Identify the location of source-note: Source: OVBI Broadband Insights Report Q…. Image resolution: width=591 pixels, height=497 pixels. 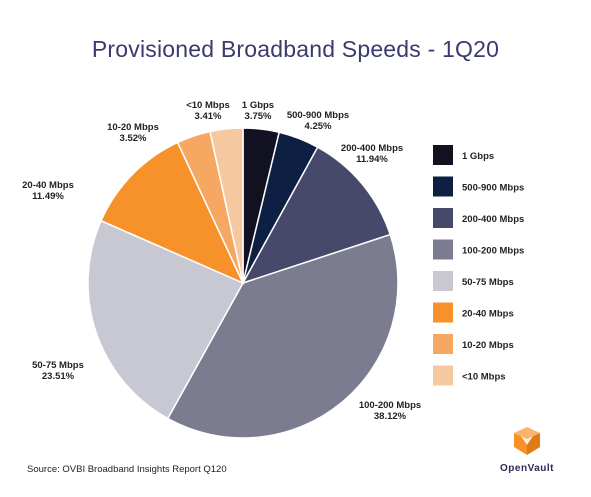
(127, 469).